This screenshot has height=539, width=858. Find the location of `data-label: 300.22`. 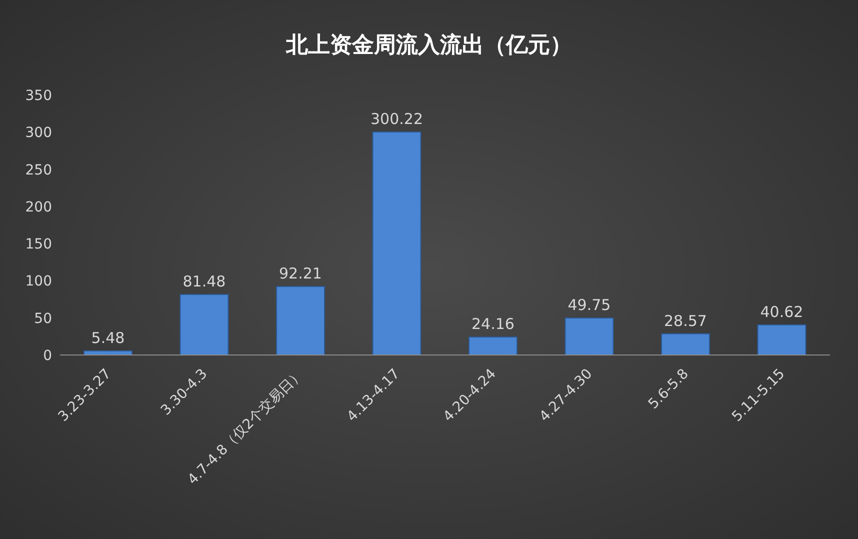

data-label: 300.22 is located at coordinates (396, 119).